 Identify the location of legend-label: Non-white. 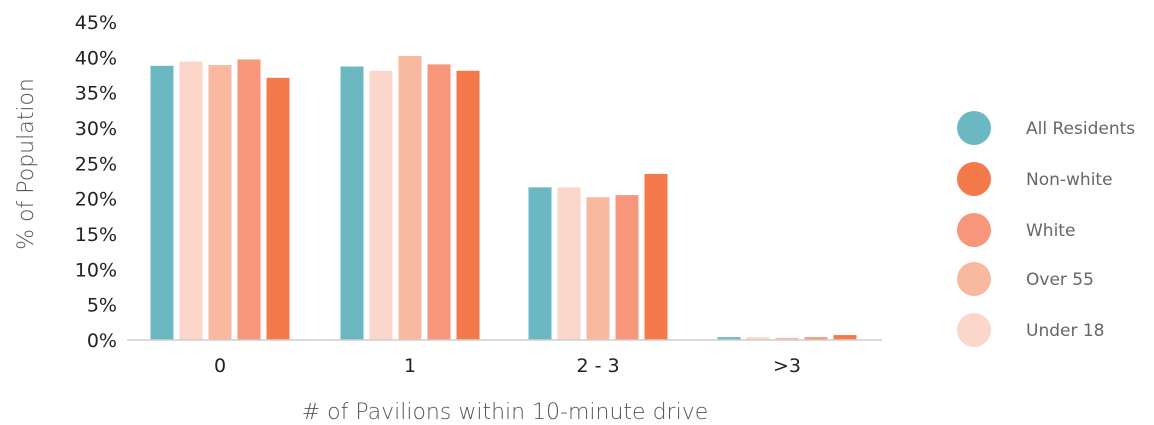
(1069, 180).